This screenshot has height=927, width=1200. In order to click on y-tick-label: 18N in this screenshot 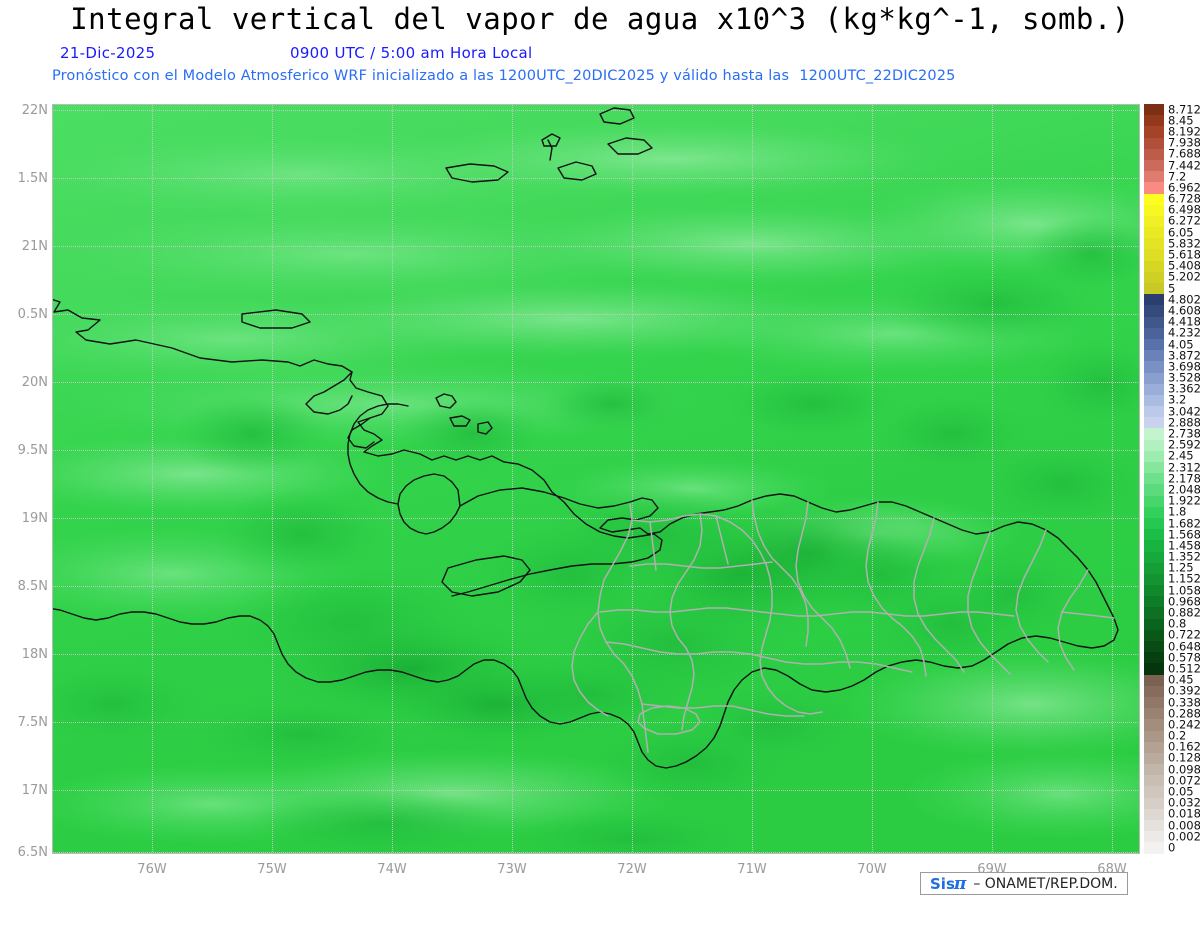, I will do `click(34, 654)`.